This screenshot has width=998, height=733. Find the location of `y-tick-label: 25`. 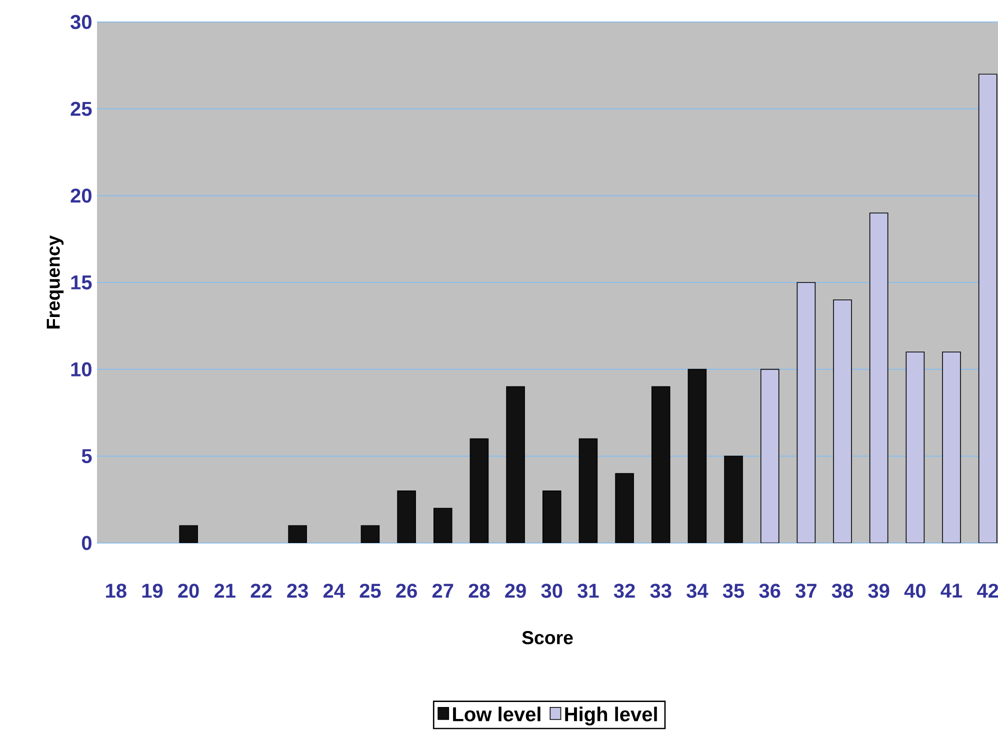

y-tick-label: 25 is located at coordinates (81, 109).